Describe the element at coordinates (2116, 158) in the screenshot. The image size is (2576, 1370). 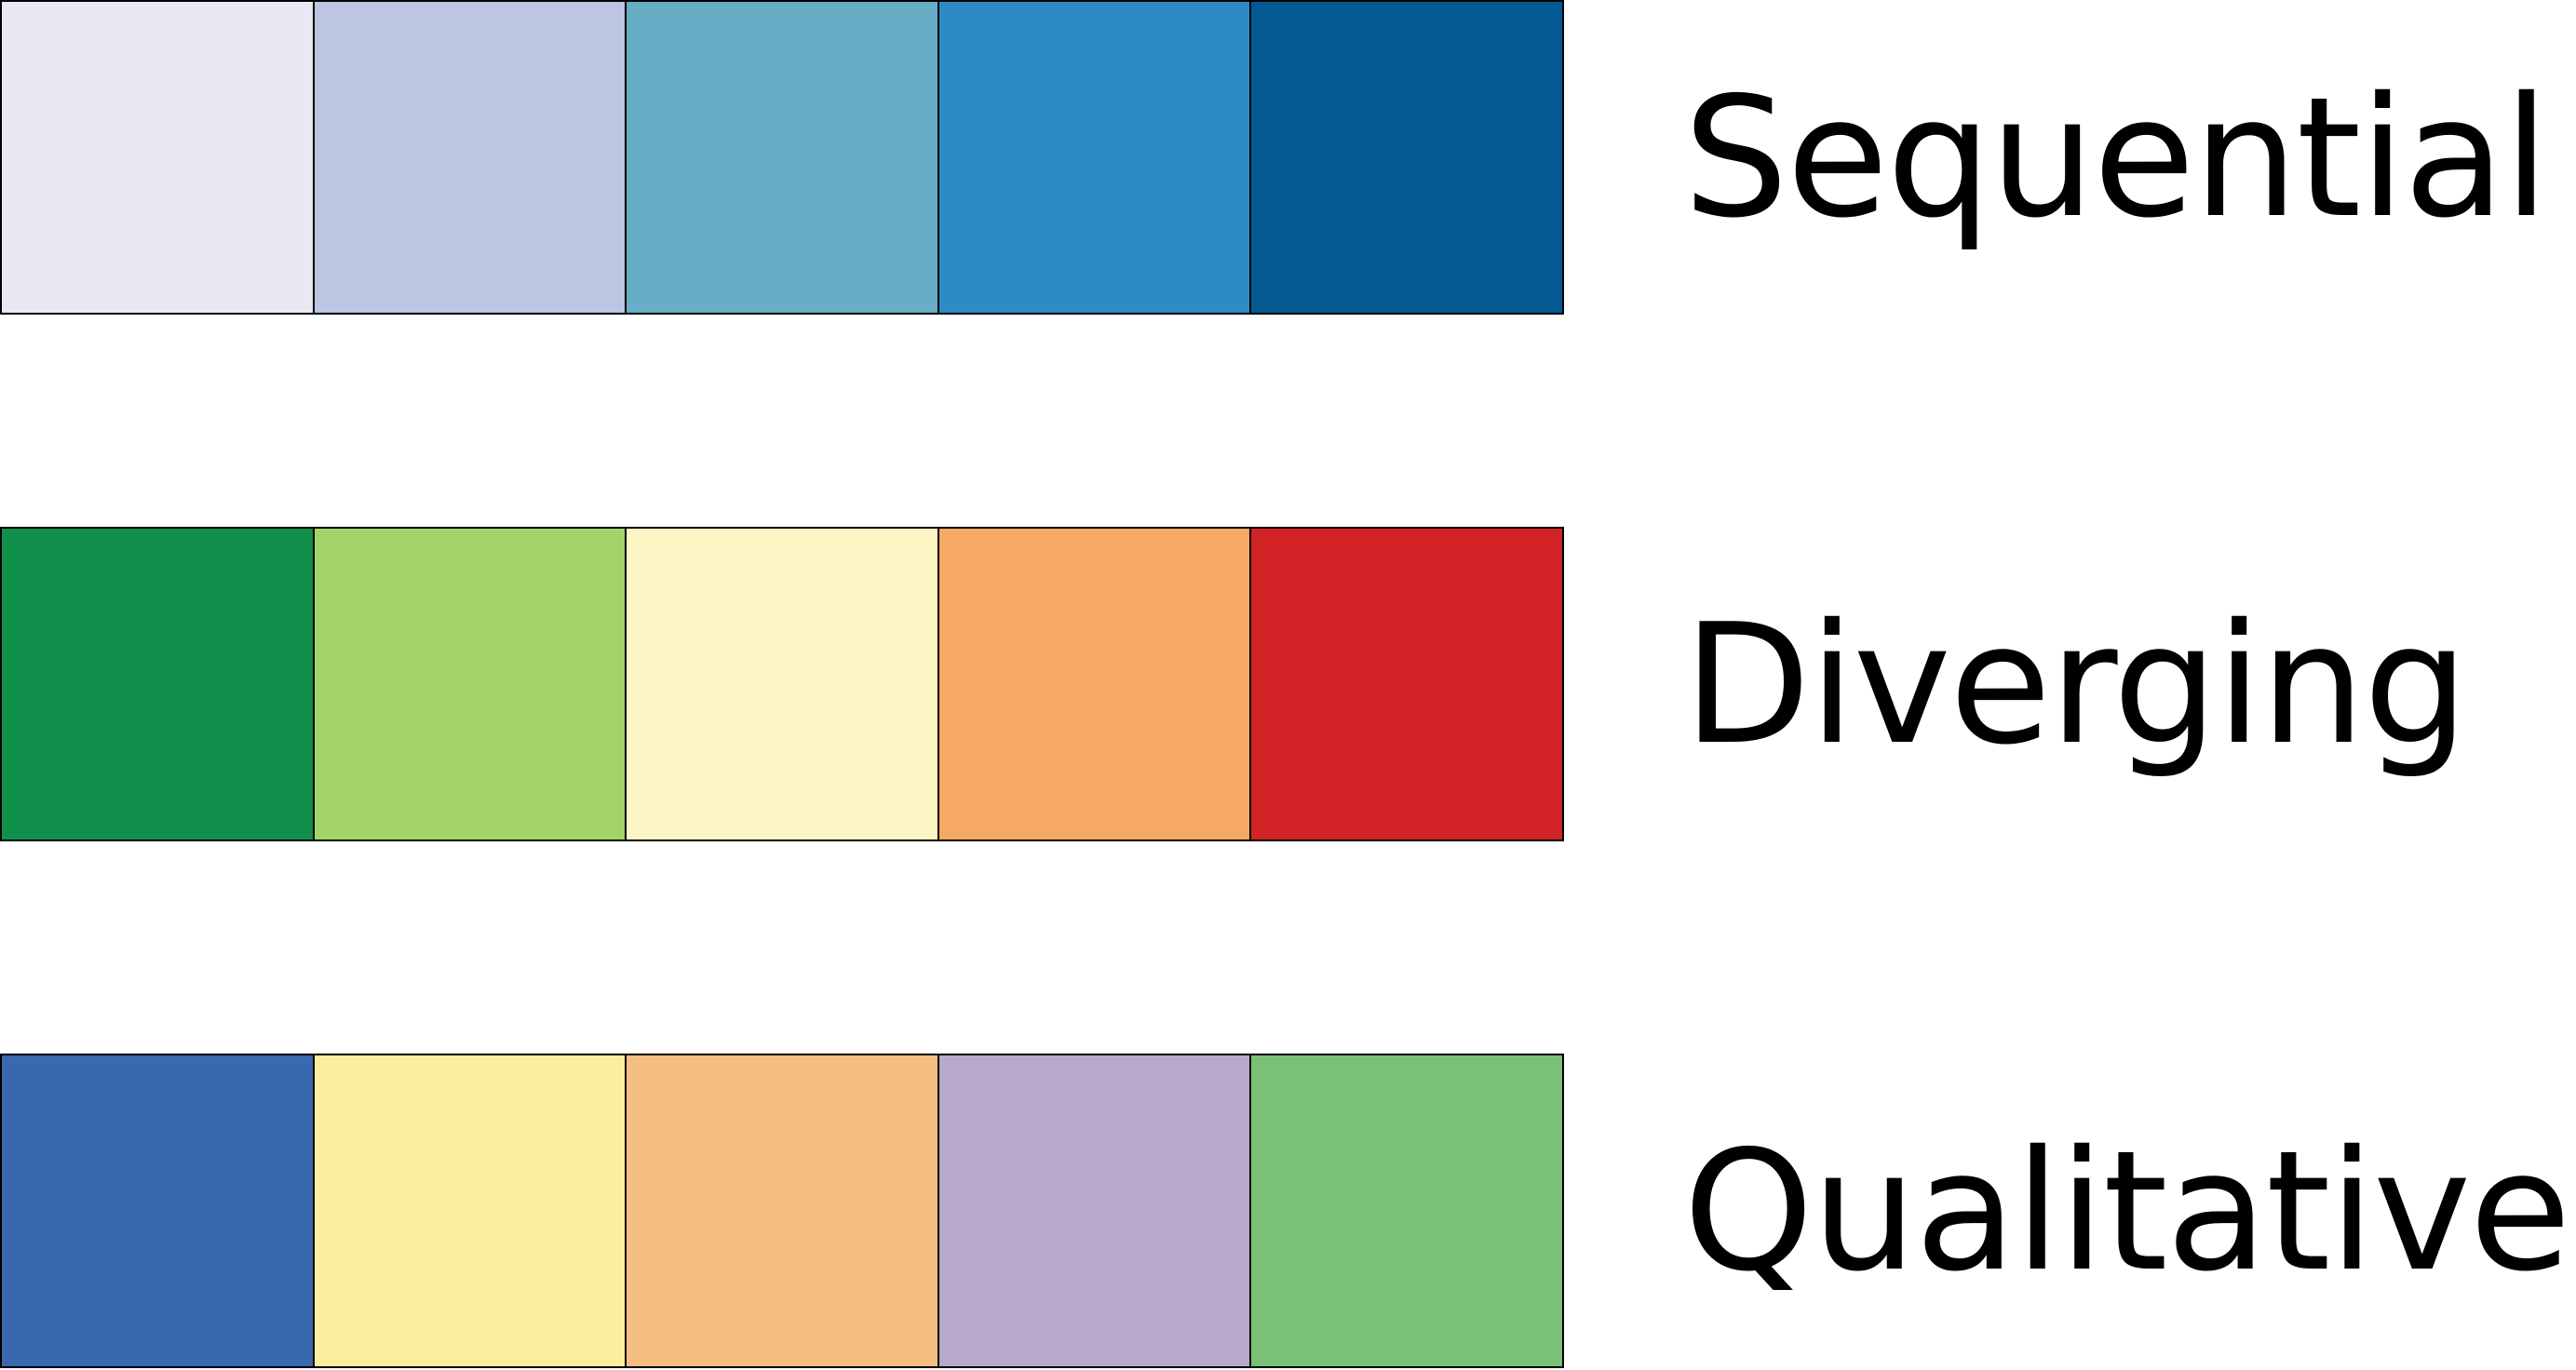
I see `palette-label-sequential: Sequential` at that location.